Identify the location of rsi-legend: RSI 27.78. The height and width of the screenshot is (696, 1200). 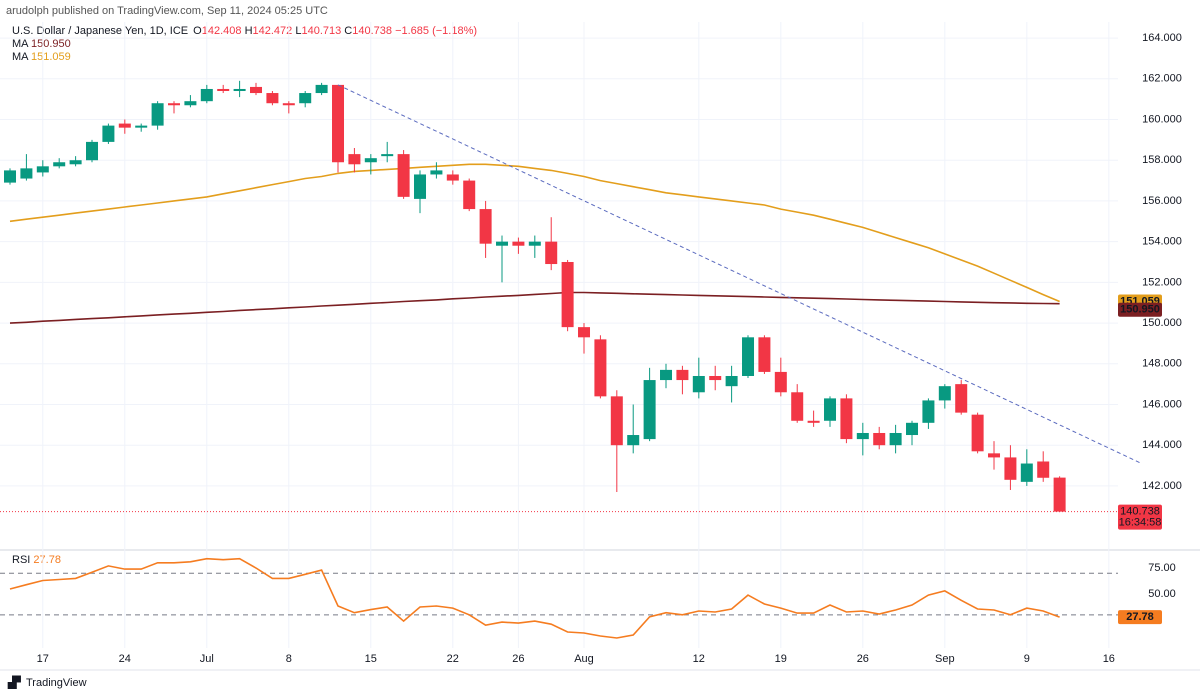
(36, 560).